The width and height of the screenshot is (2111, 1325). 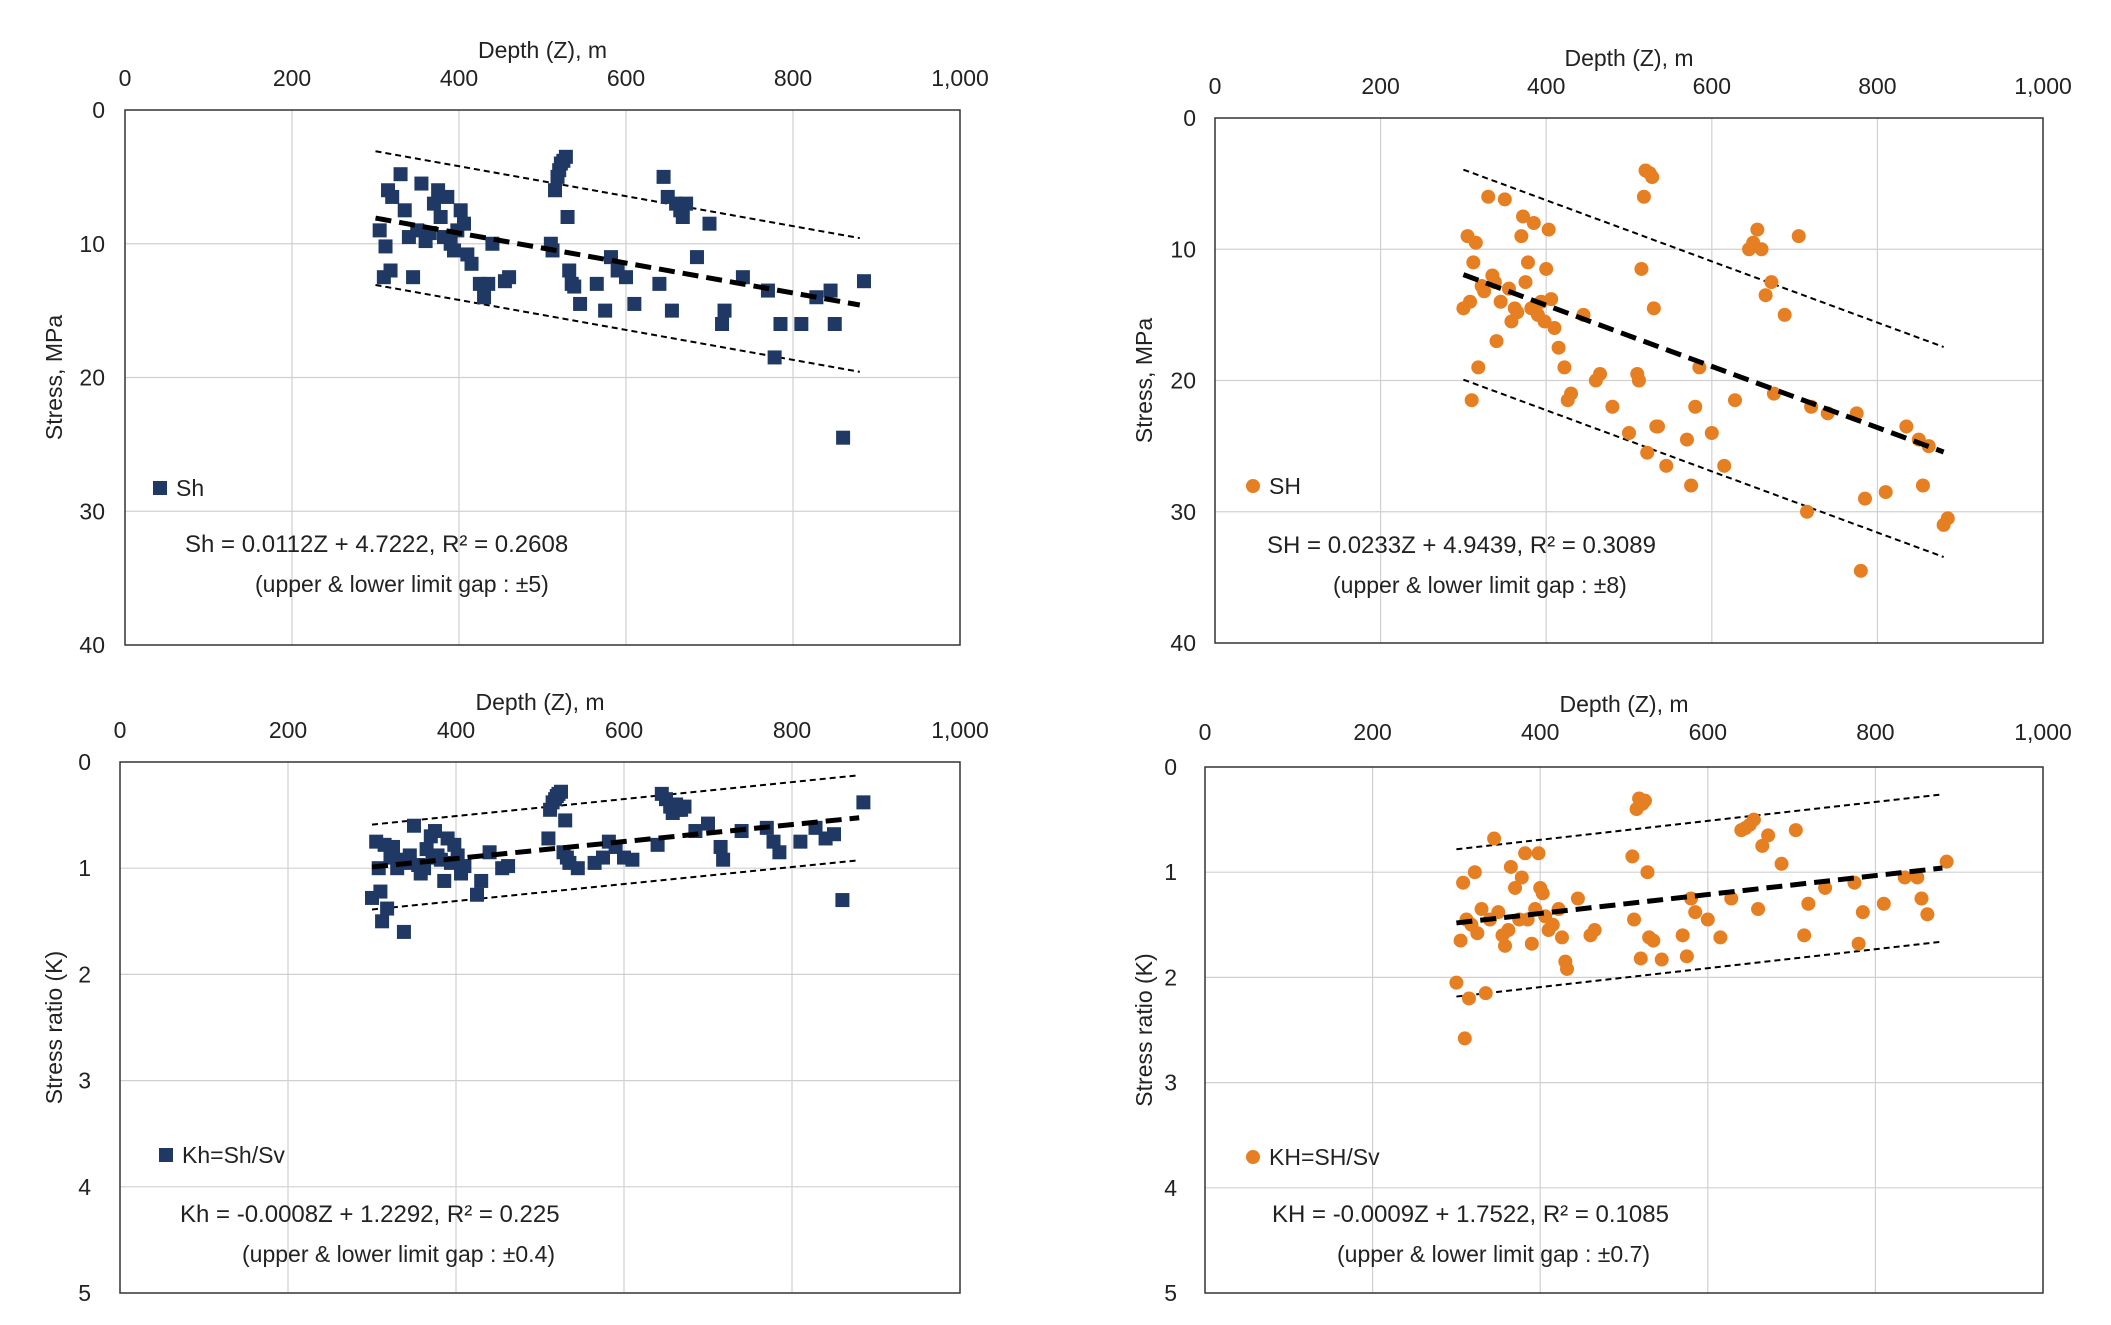 What do you see at coordinates (402, 584) in the screenshot?
I see `limit-gap-note: (upper & lower limit gap : ±5)` at bounding box center [402, 584].